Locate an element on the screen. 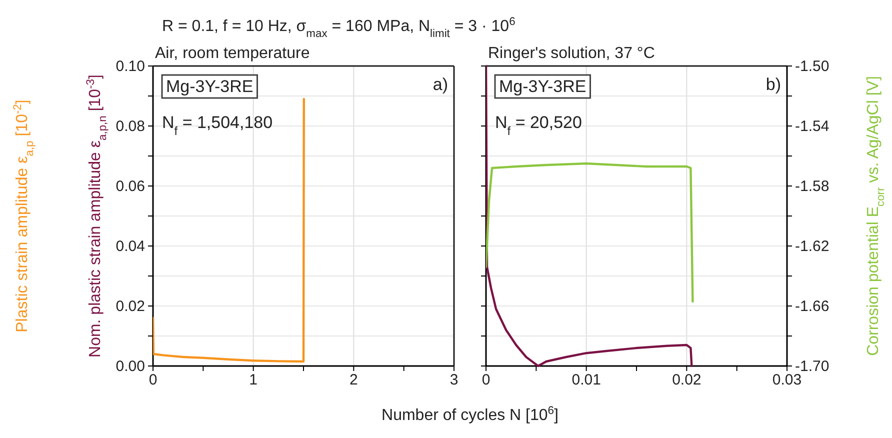 The height and width of the screenshot is (438, 892). chart-title: R = 0.1, f = 10 Hz, σ$_{max}$ = 160 MPa, N$_{limit}$ = 3 · 10$^{6}$ is located at coordinates (339, 28).